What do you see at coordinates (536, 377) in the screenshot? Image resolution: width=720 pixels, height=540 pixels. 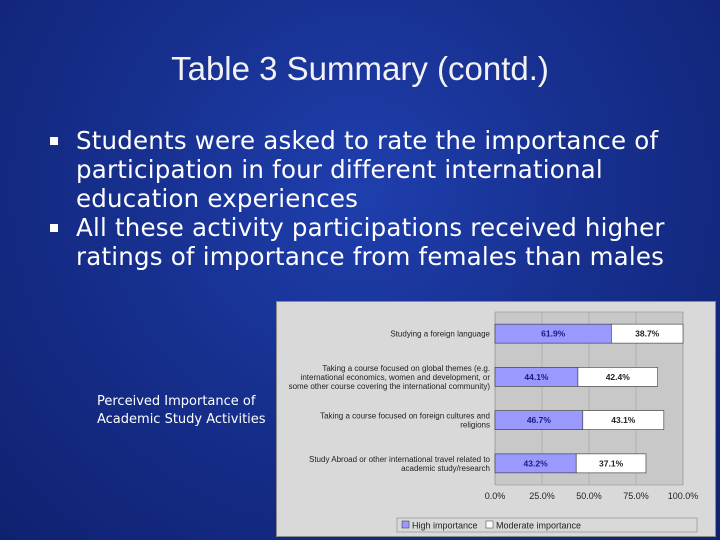 I see `data-label: 44.1%` at bounding box center [536, 377].